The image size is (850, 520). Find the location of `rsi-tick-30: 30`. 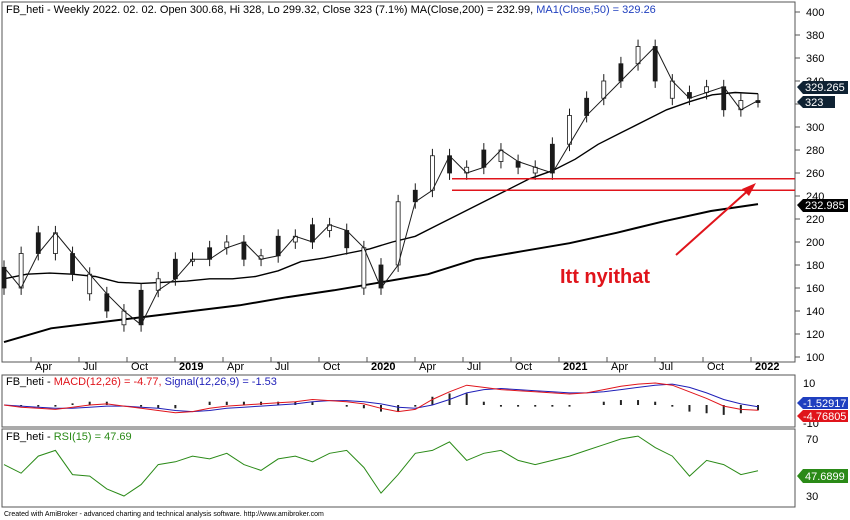

rsi-tick-30: 30 is located at coordinates (812, 497).